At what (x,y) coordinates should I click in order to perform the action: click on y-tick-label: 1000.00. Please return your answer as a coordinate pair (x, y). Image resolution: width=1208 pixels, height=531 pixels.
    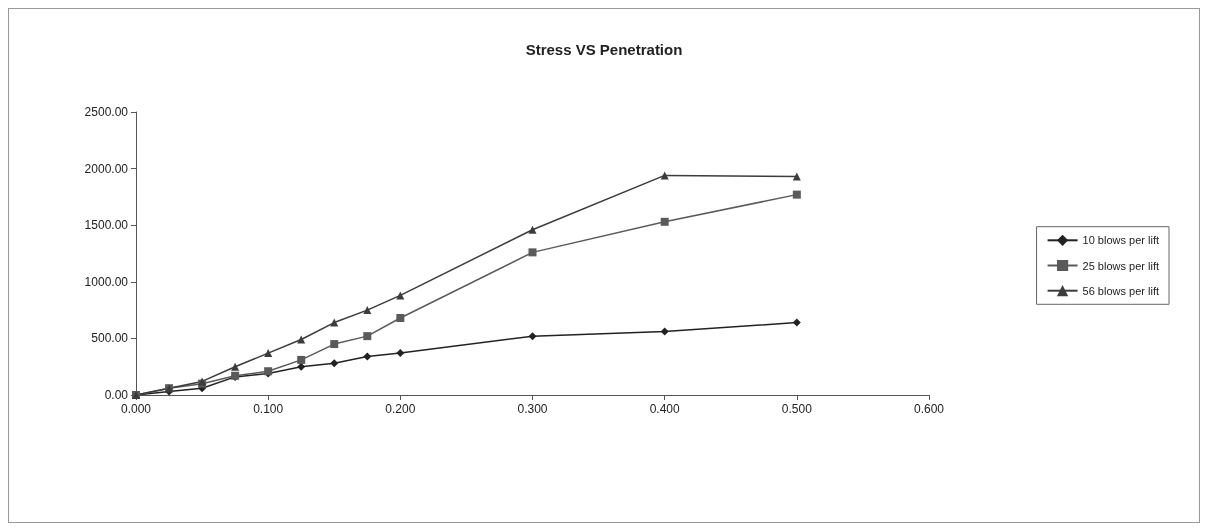
    Looking at the image, I should click on (106, 281).